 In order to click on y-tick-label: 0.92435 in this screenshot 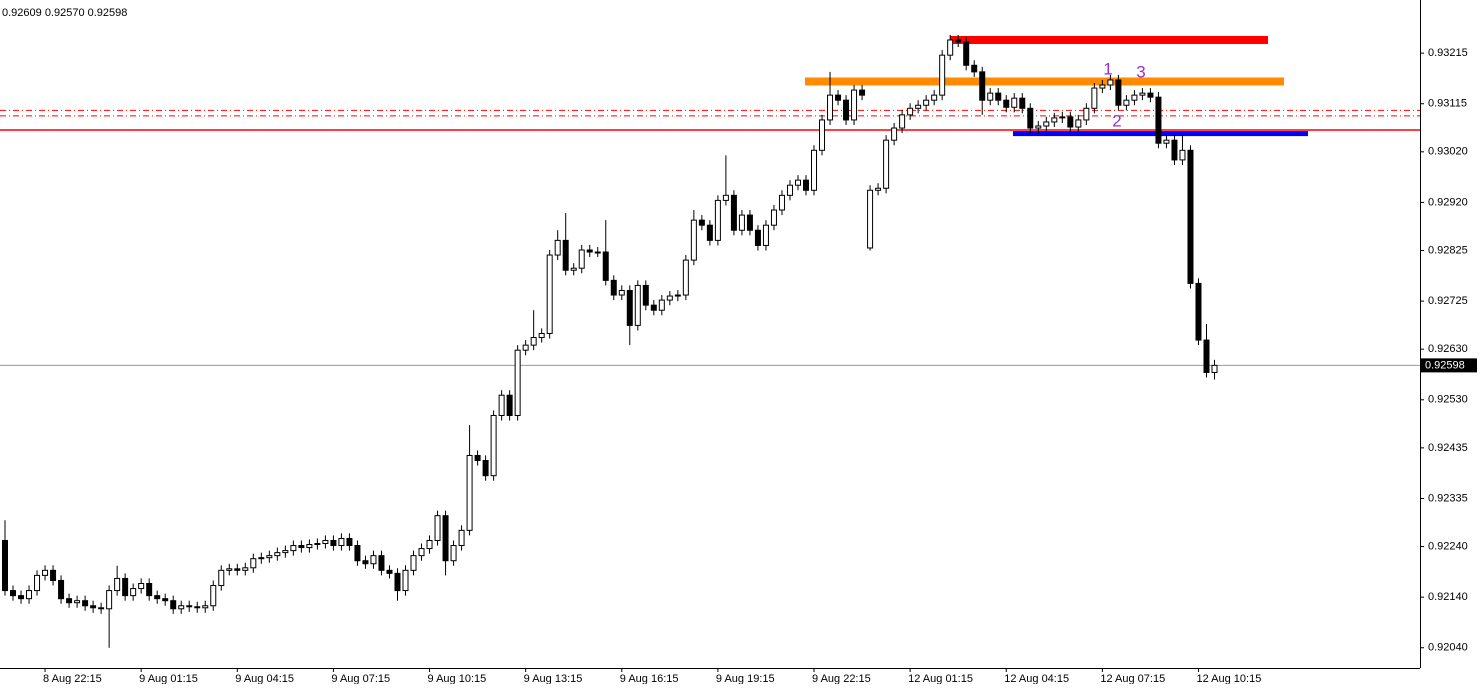, I will do `click(1448, 448)`.